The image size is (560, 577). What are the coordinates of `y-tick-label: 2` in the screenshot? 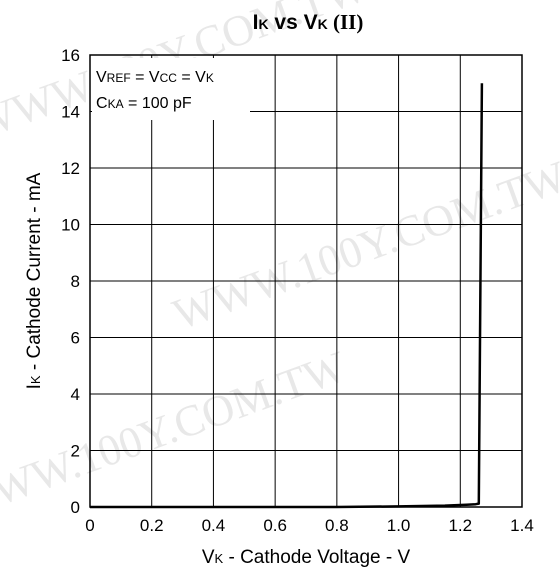 It's located at (75, 451).